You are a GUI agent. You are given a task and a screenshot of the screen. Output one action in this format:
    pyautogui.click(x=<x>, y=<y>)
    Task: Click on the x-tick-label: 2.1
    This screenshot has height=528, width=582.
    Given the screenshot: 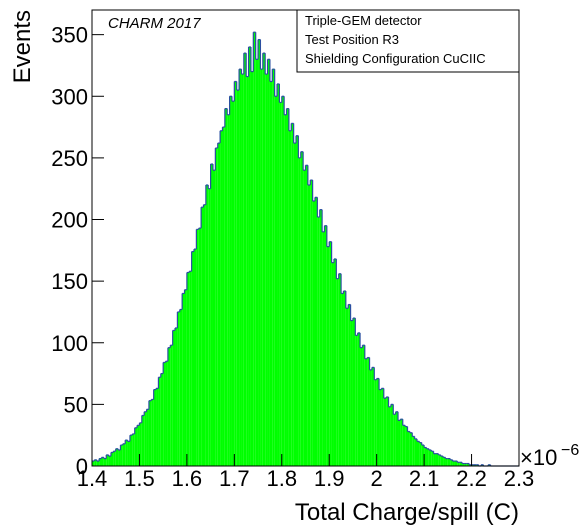 What is the action you would take?
    pyautogui.click(x=424, y=478)
    